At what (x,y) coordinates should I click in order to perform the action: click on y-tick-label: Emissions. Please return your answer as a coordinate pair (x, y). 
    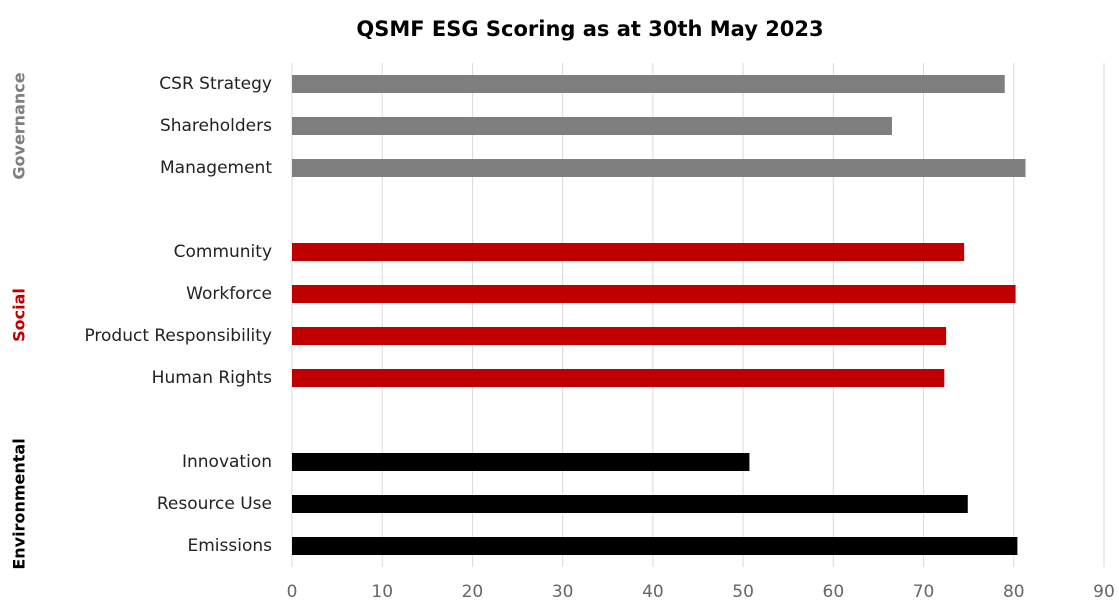
    Looking at the image, I should click on (230, 546).